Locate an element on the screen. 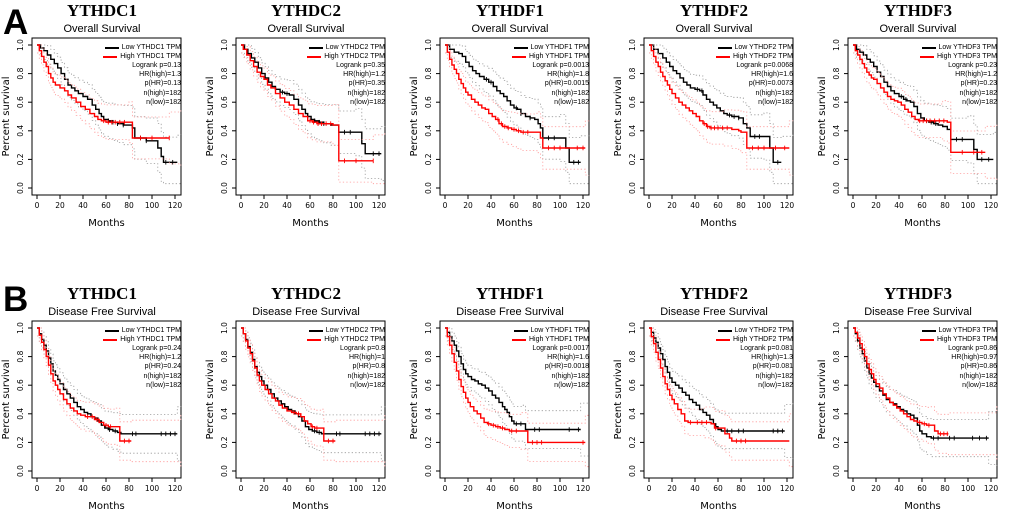 Image resolution: width=1020 pixels, height=519 pixels. row-label-b: B is located at coordinates (16, 299).